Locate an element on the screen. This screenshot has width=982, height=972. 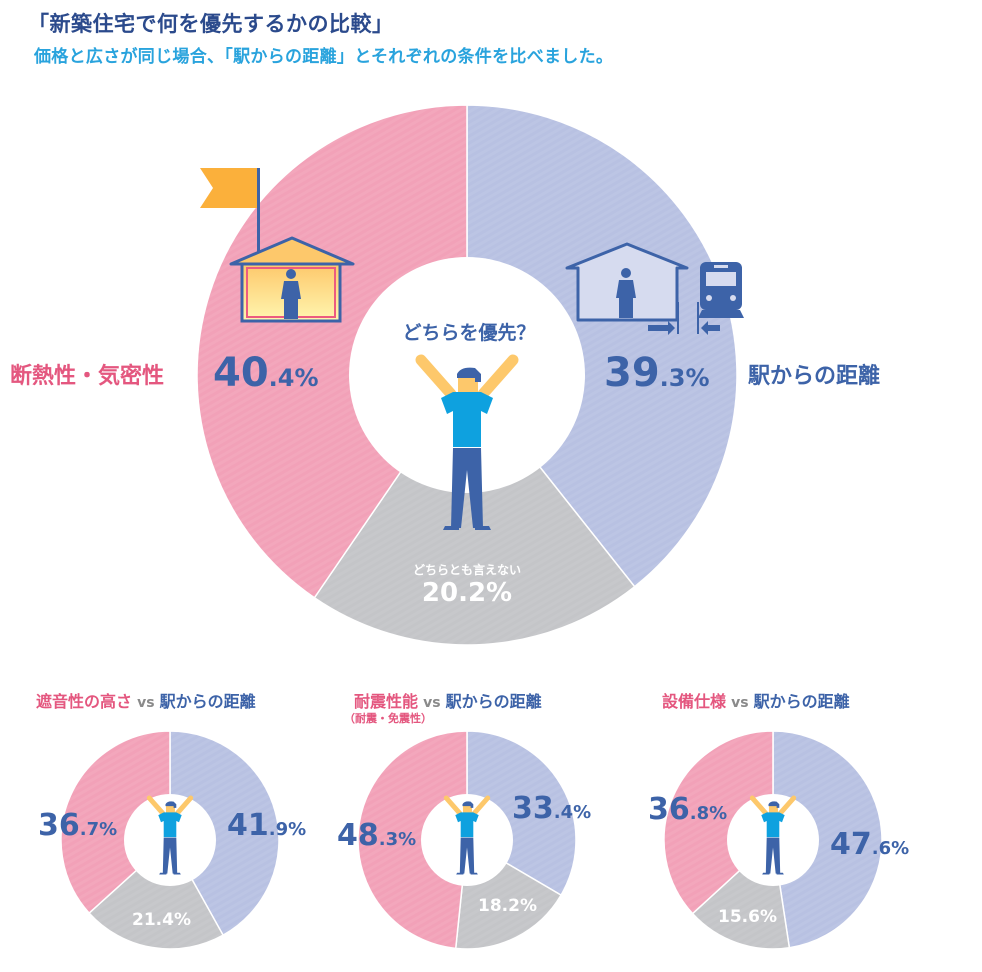
main-neutral-percentage: 20.2% is located at coordinates (467, 593).